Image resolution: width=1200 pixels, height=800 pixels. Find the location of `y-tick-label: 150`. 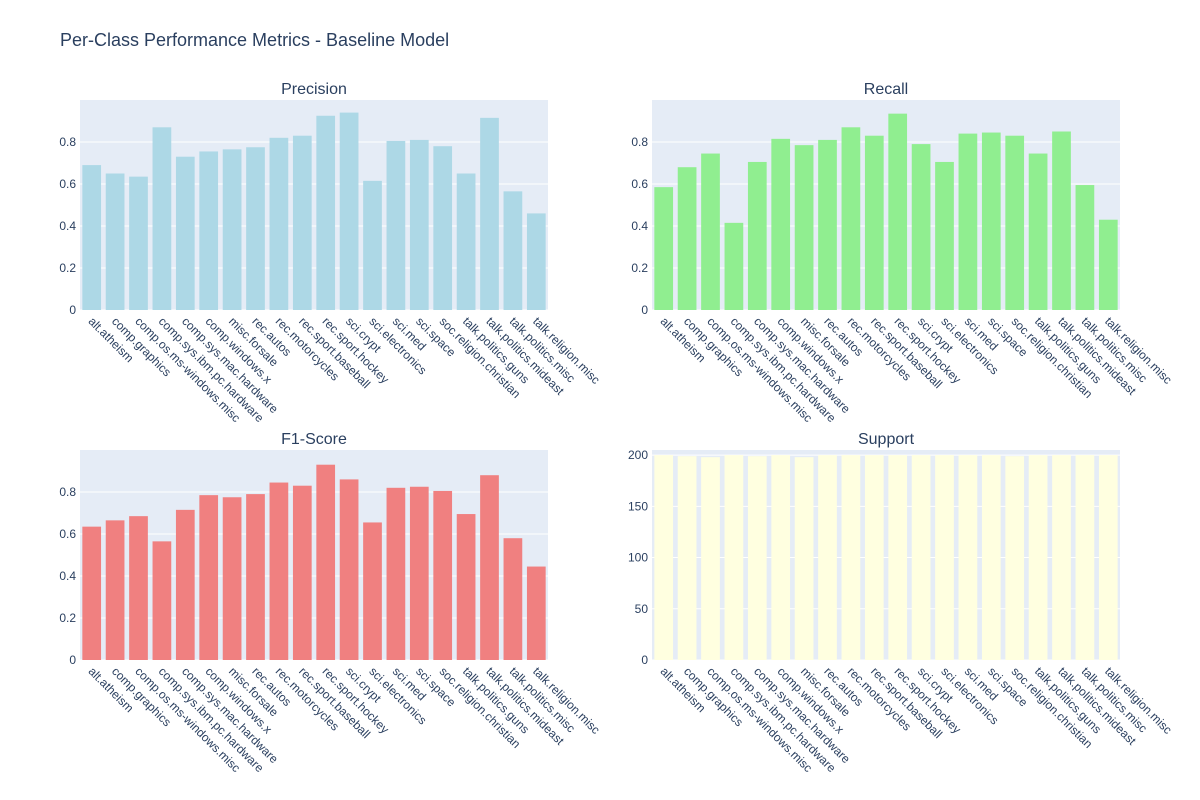

y-tick-label: 150 is located at coordinates (638, 506).